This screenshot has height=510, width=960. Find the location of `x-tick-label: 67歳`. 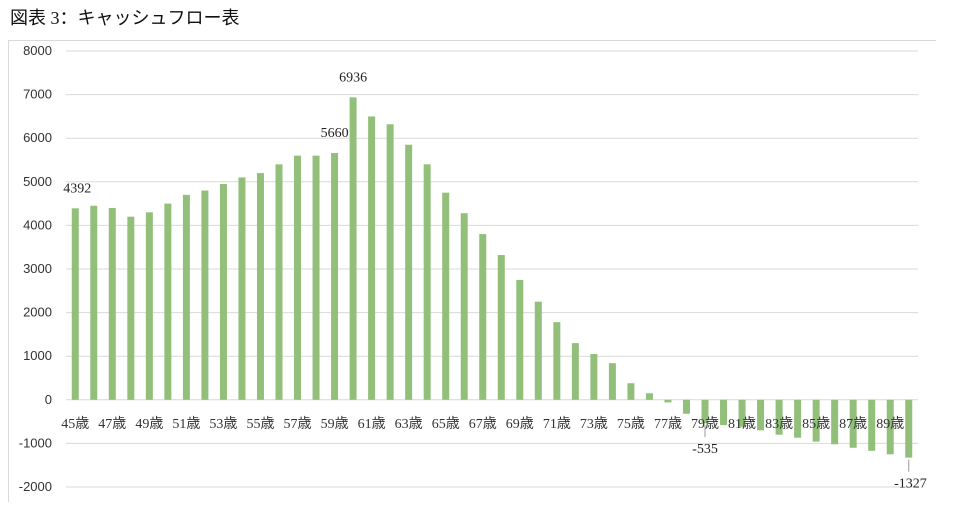

x-tick-label: 67歳 is located at coordinates (483, 424).